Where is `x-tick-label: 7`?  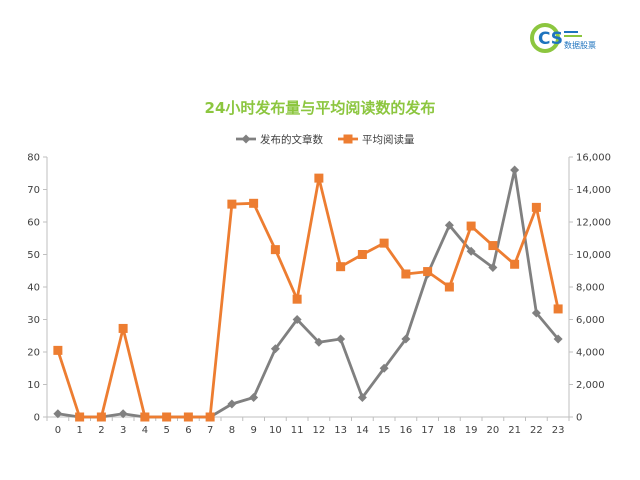 x-tick-label: 7 is located at coordinates (210, 430).